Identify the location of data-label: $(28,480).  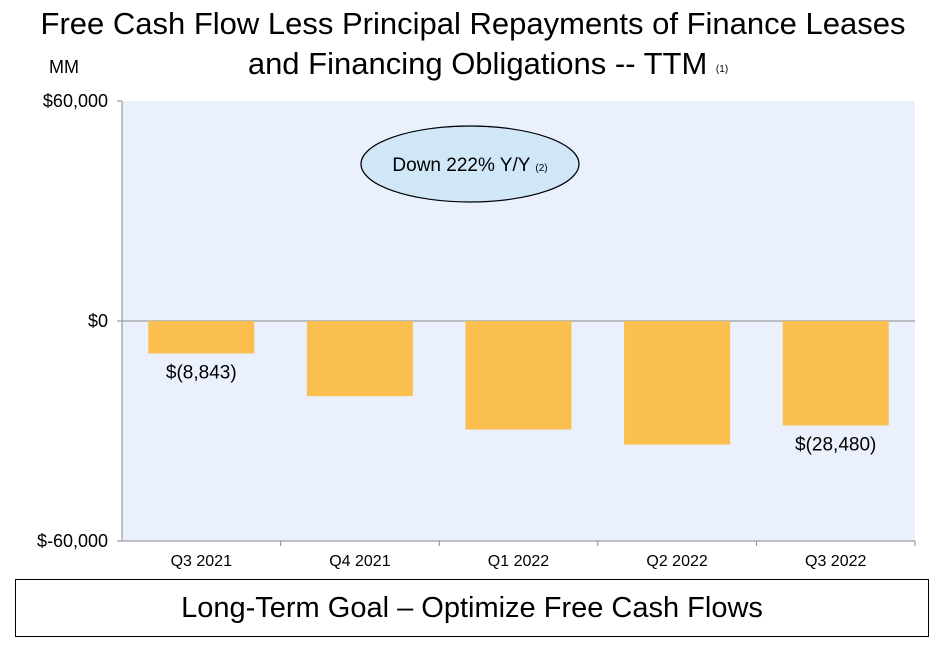
(835, 444).